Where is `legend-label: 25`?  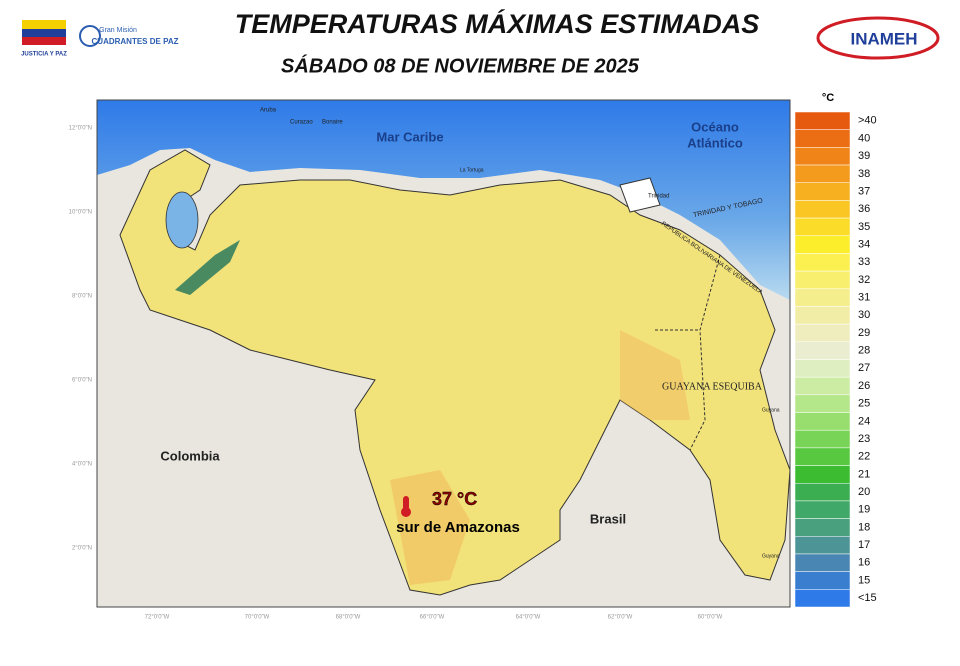
legend-label: 25 is located at coordinates (864, 404).